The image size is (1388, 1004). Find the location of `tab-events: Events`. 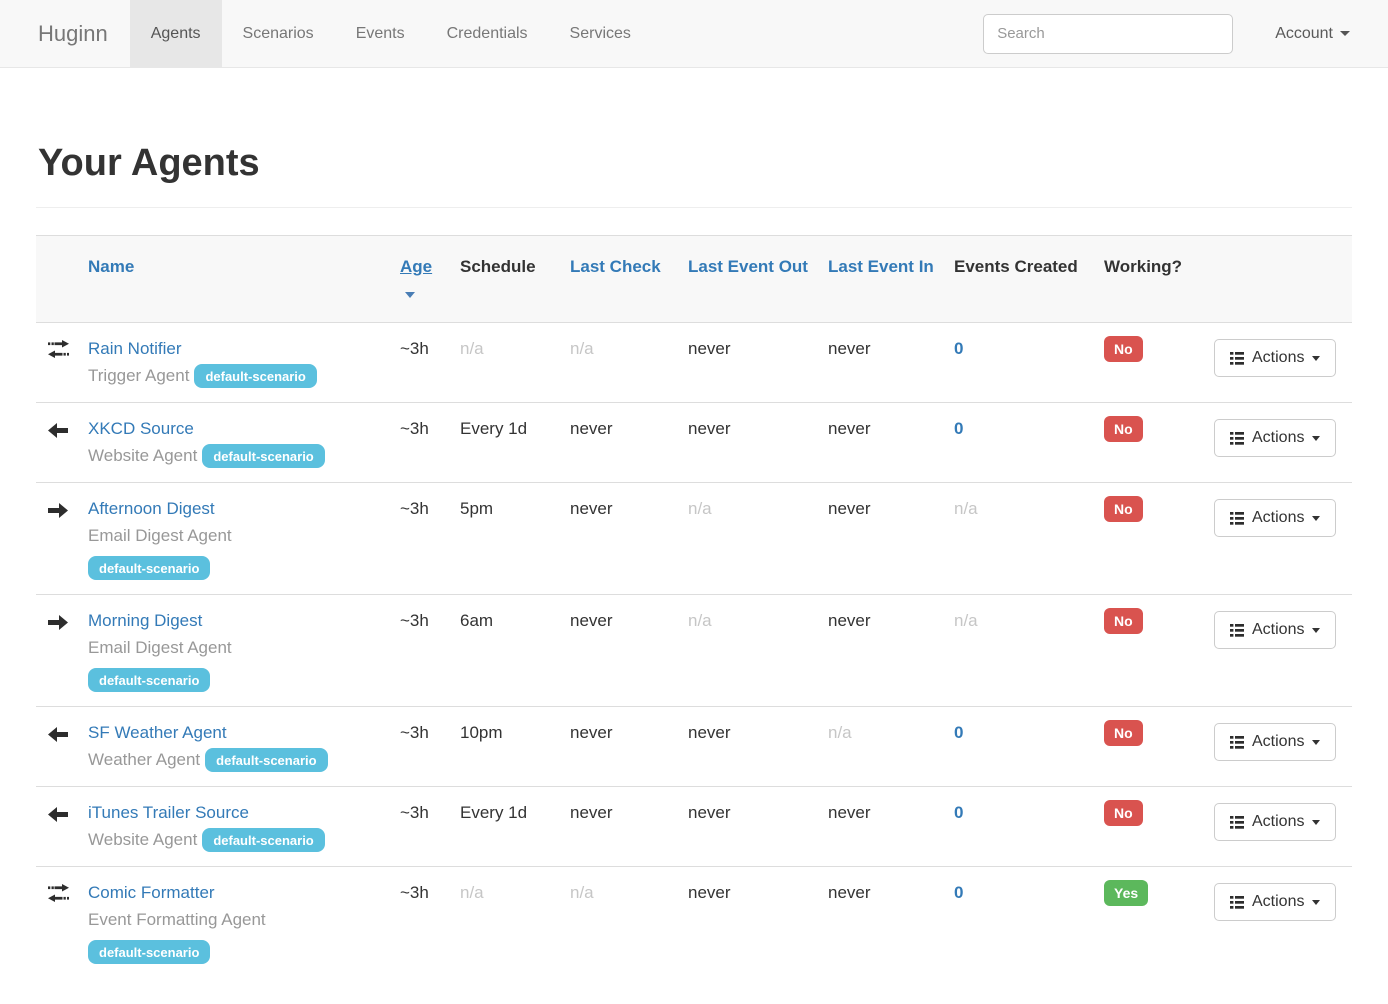

tab-events: Events is located at coordinates (380, 33).